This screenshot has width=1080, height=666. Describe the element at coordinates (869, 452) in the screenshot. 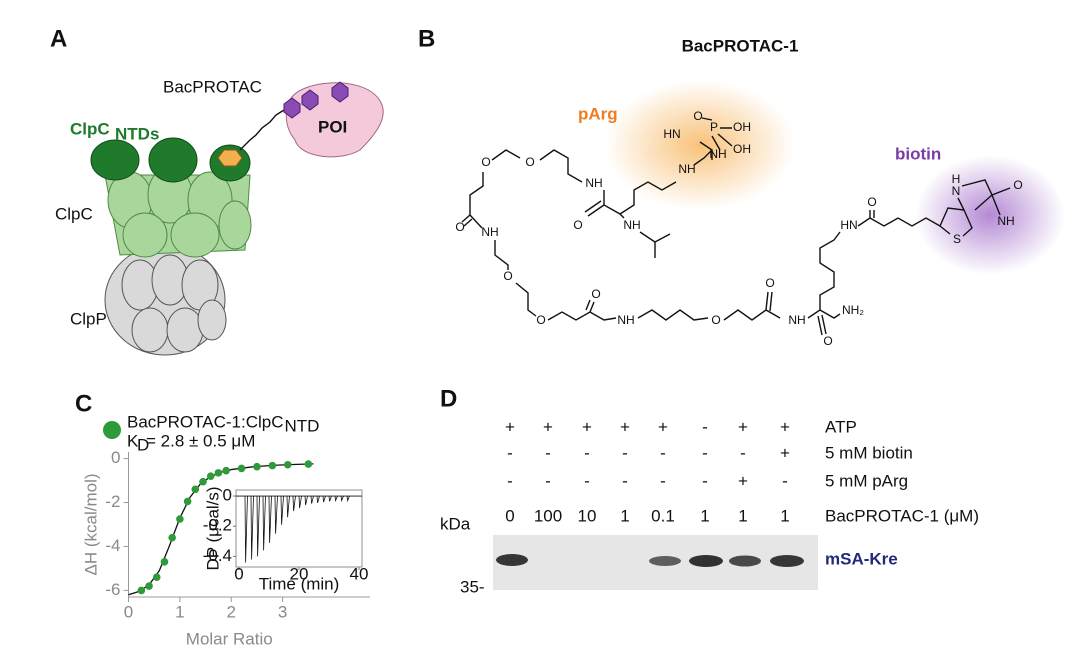

I see `row-label: 5 mM biotin` at that location.